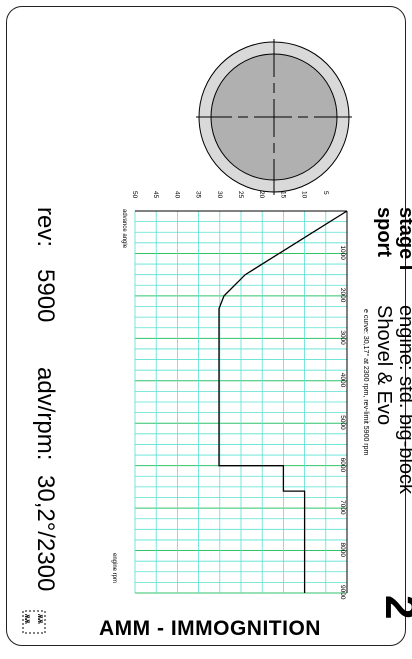  What do you see at coordinates (134, 195) in the screenshot?
I see `y-tick-label: 50` at bounding box center [134, 195].